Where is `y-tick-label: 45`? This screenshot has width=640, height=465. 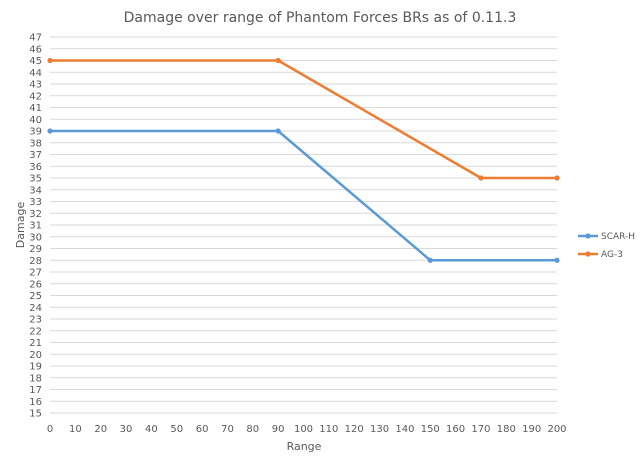 y-tick-label: 45 is located at coordinates (35, 61).